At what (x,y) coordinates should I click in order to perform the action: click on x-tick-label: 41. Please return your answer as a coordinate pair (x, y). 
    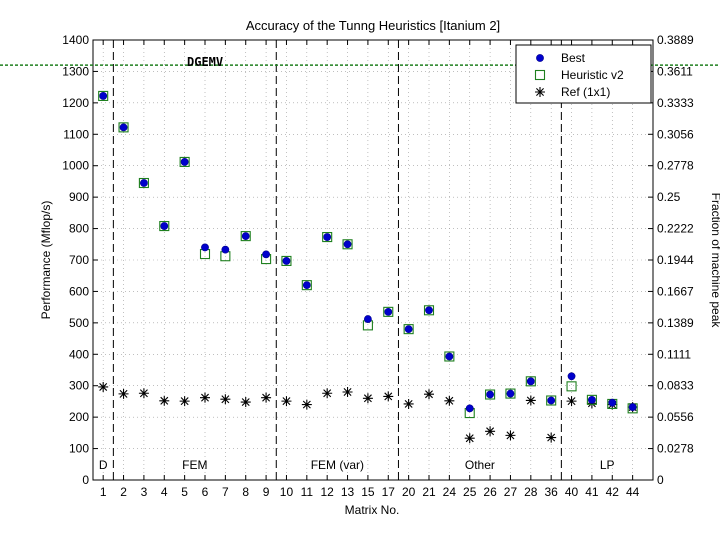
    Looking at the image, I should click on (592, 492).